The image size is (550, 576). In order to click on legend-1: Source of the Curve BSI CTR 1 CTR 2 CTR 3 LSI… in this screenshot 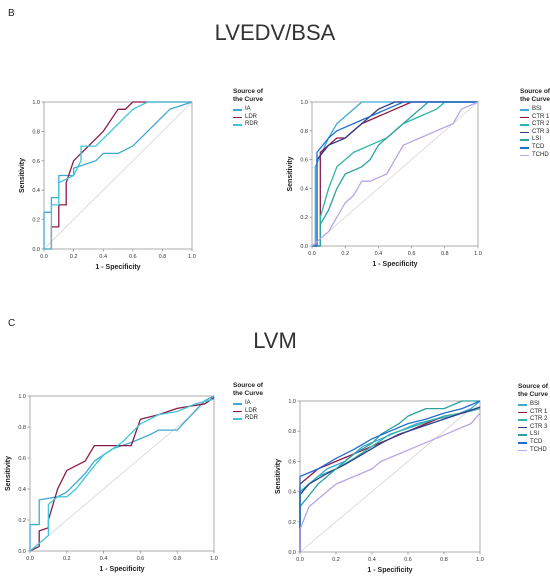, I will do `click(535, 123)`.